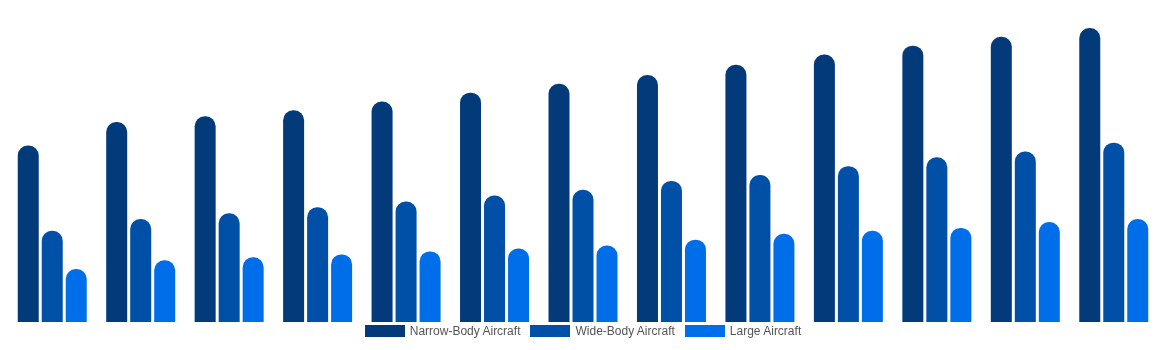  I want to click on legend-label: Large Aircraft, so click(765, 331).